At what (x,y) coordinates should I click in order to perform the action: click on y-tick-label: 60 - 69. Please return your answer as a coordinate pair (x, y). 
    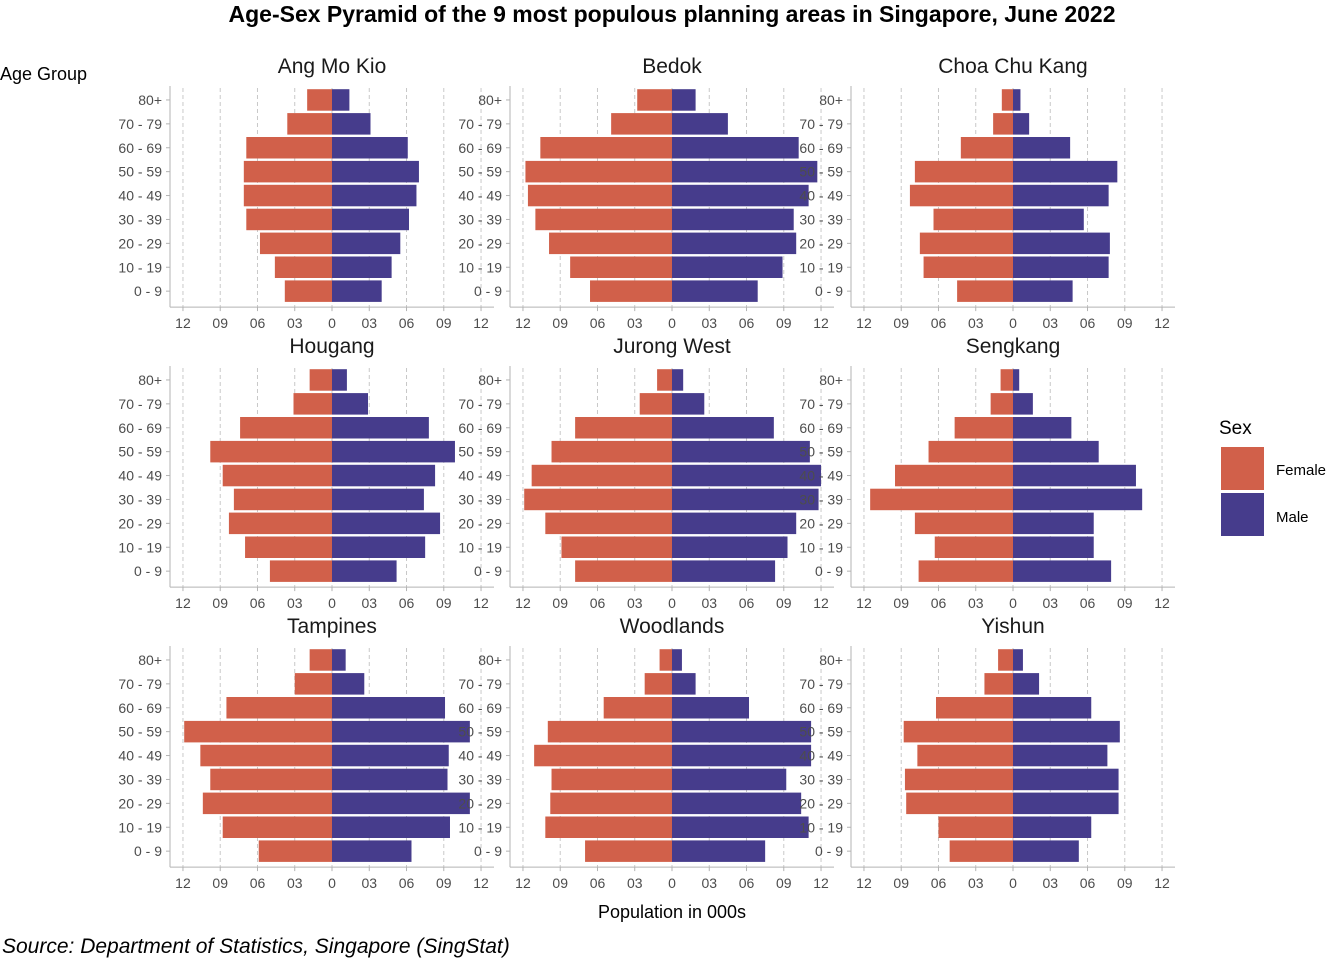
    Looking at the image, I should click on (480, 708).